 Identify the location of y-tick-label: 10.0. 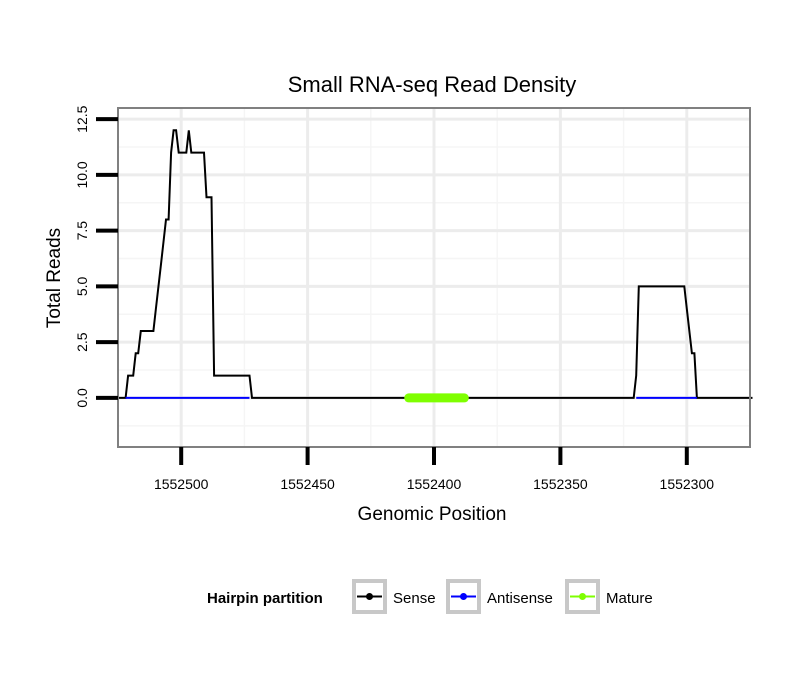
(82, 174).